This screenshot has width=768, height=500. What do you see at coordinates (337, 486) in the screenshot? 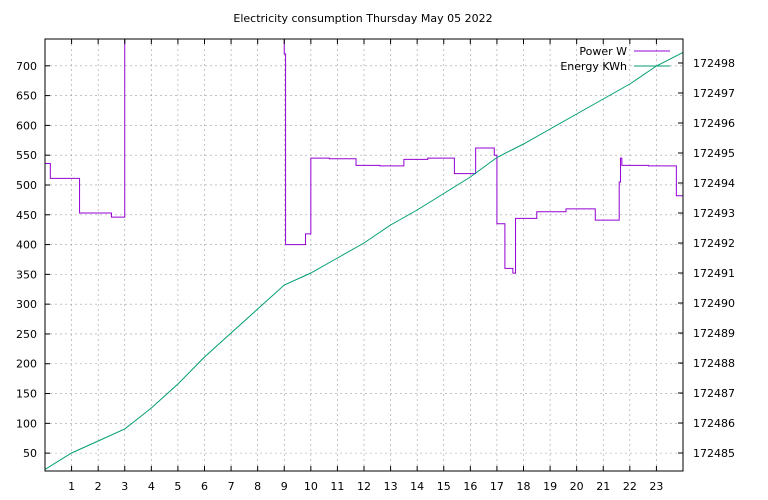
I see `x-tick-label: 11` at bounding box center [337, 486].